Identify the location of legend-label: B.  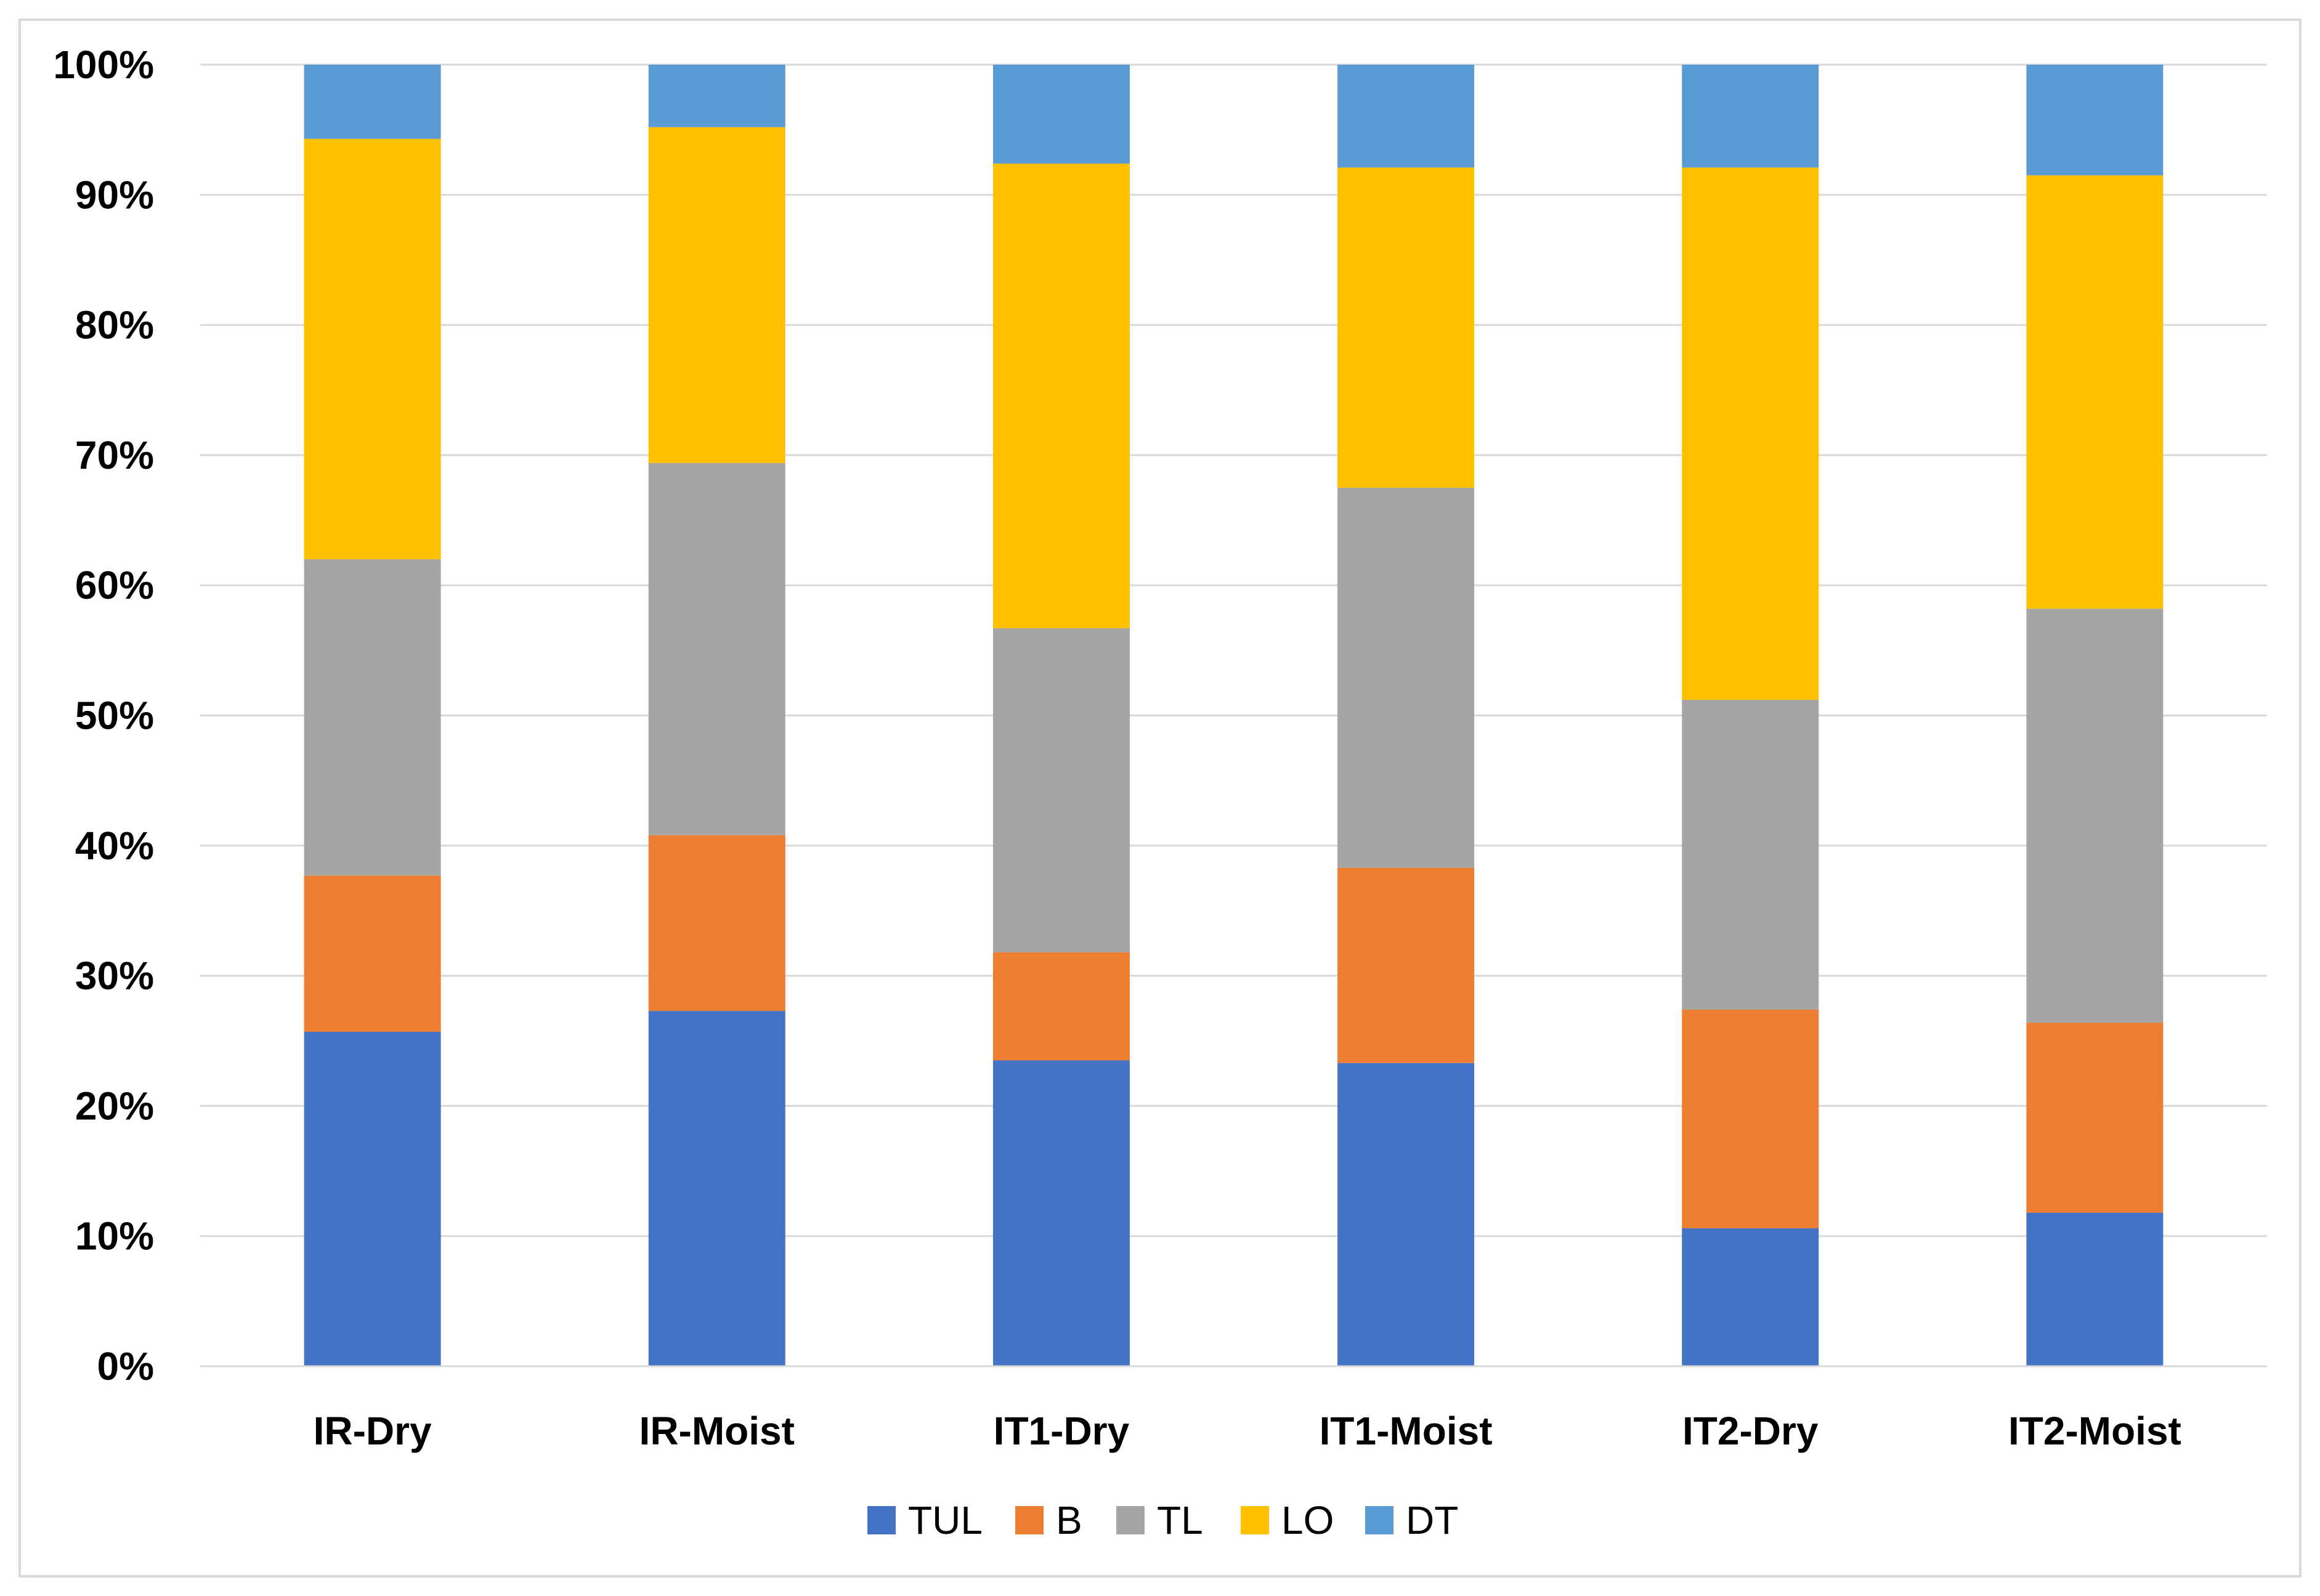
(1069, 1520).